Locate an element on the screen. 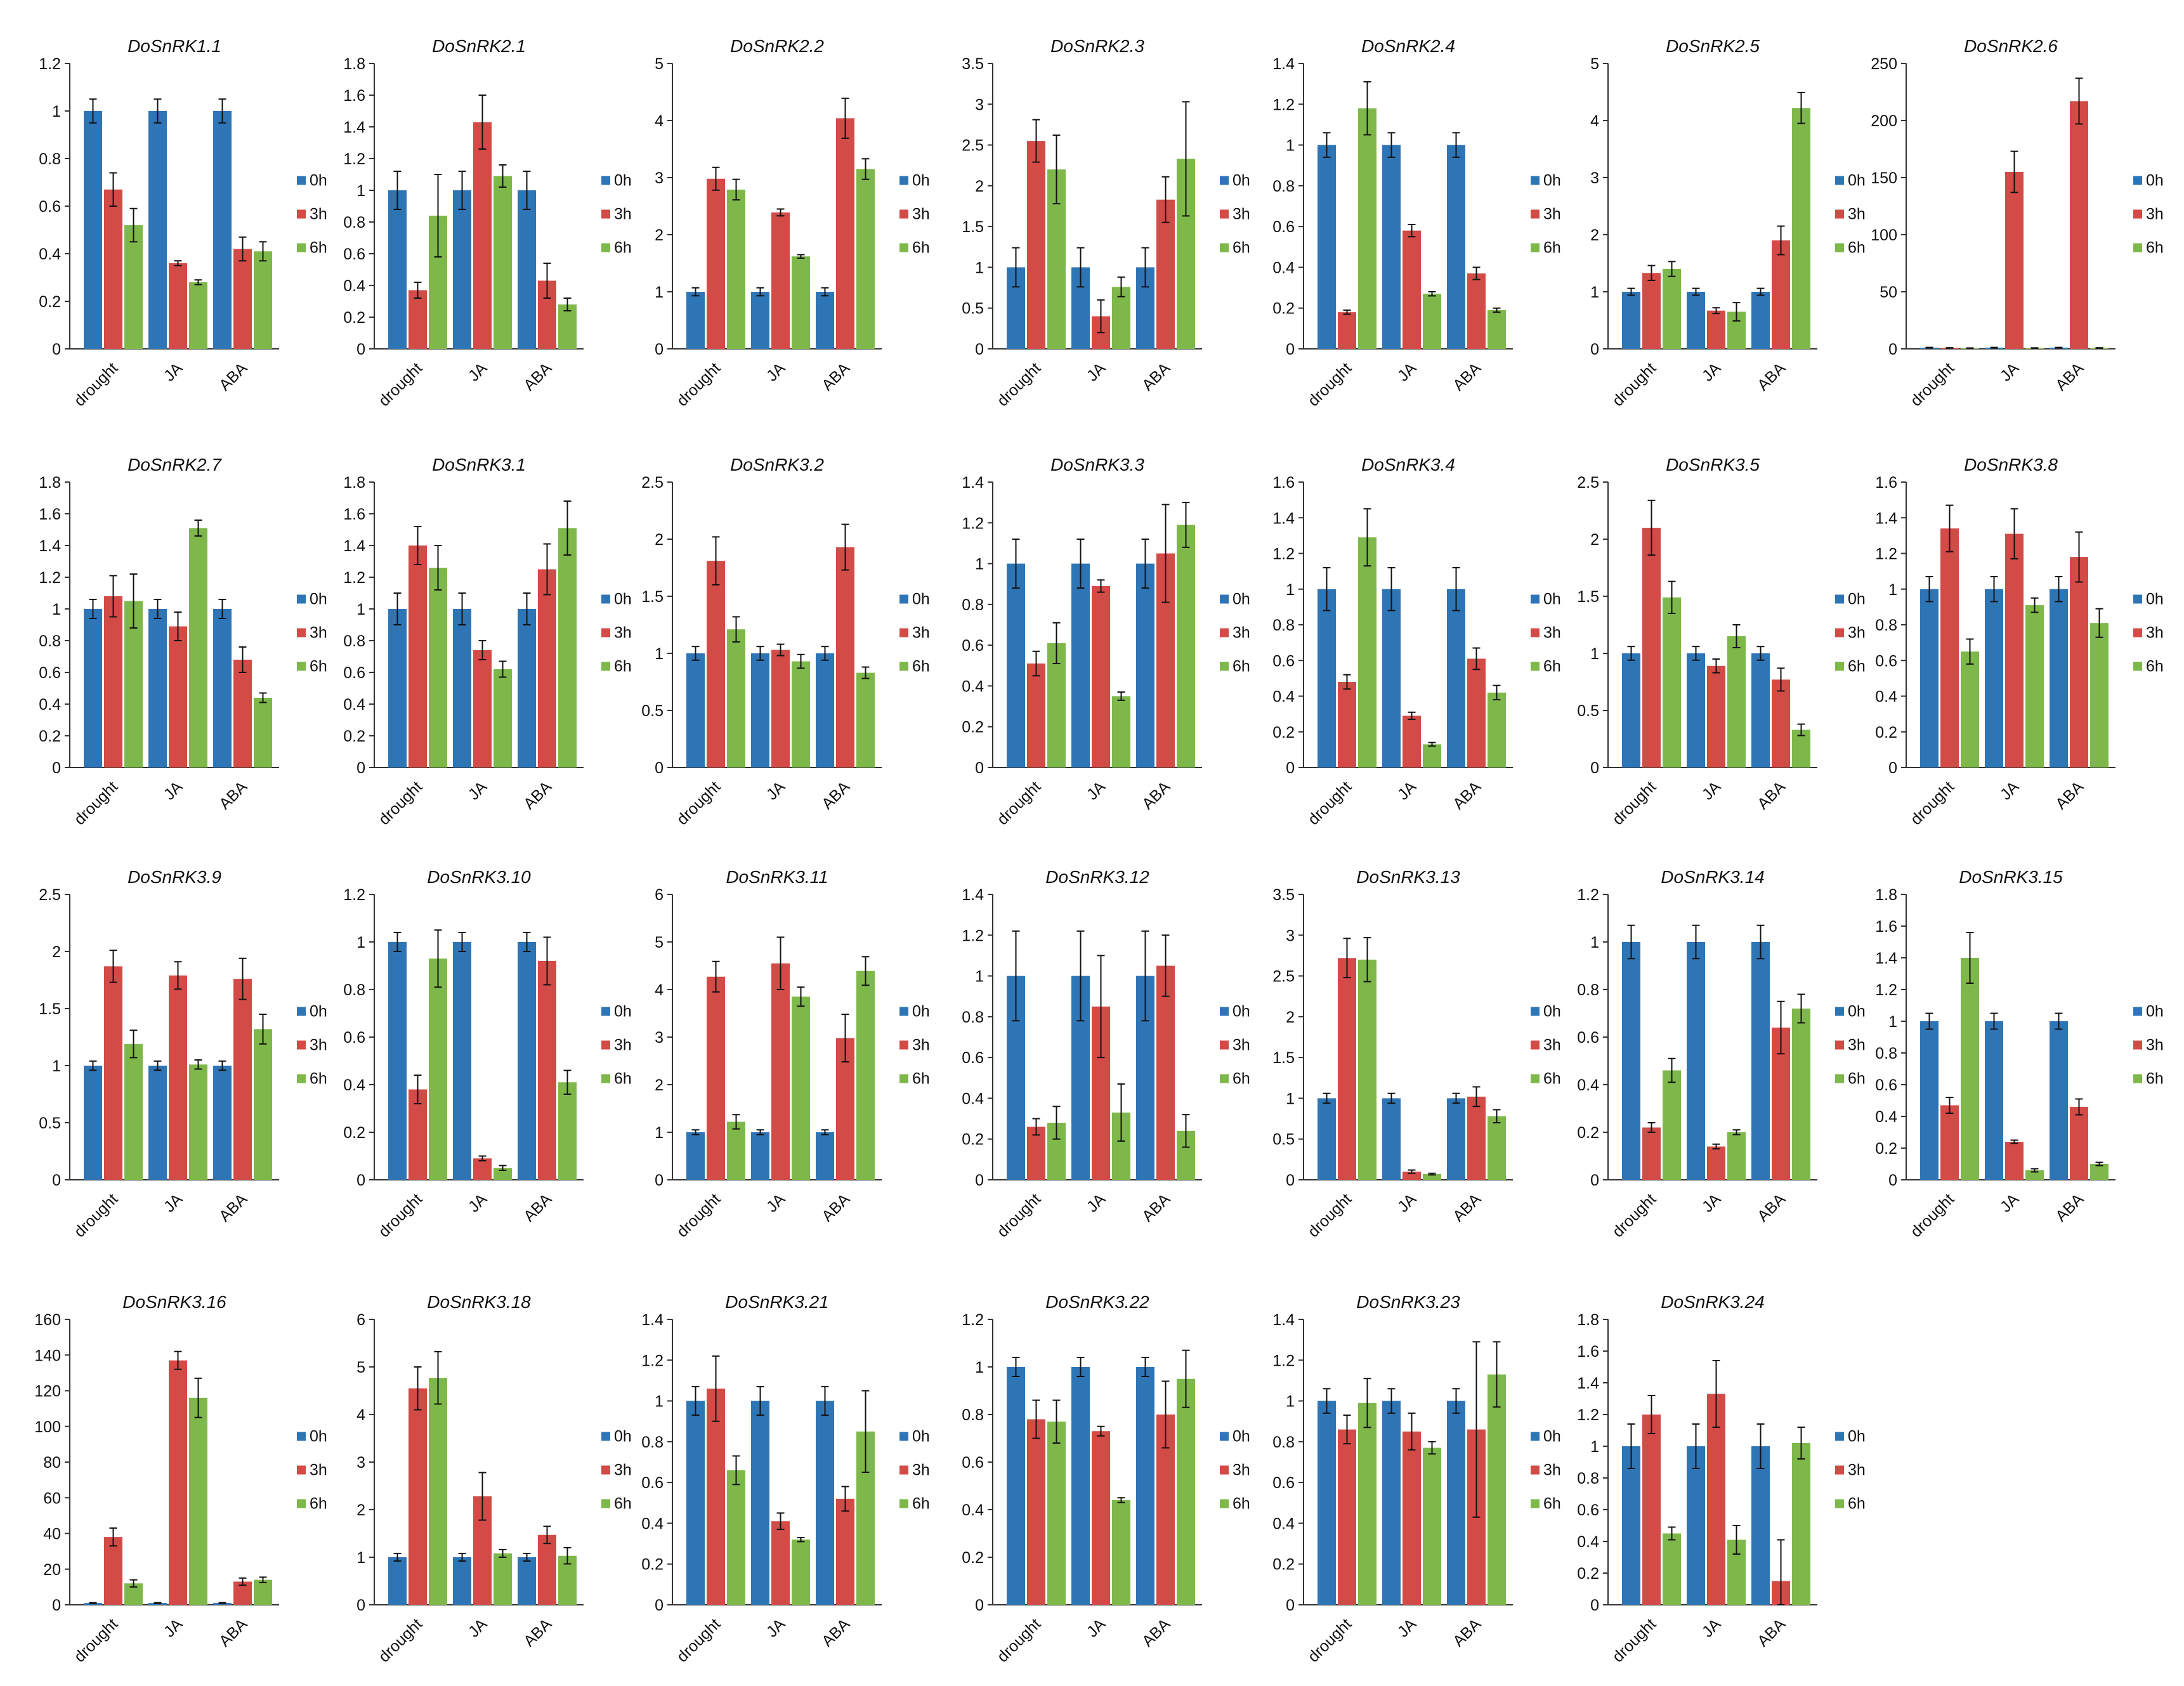  chart-panel-dosnrk2-5: DoSnRK2.5 0 1 2 3 4 5 drought JA ABA 0h 3h 6h is located at coordinates (1728, 223).